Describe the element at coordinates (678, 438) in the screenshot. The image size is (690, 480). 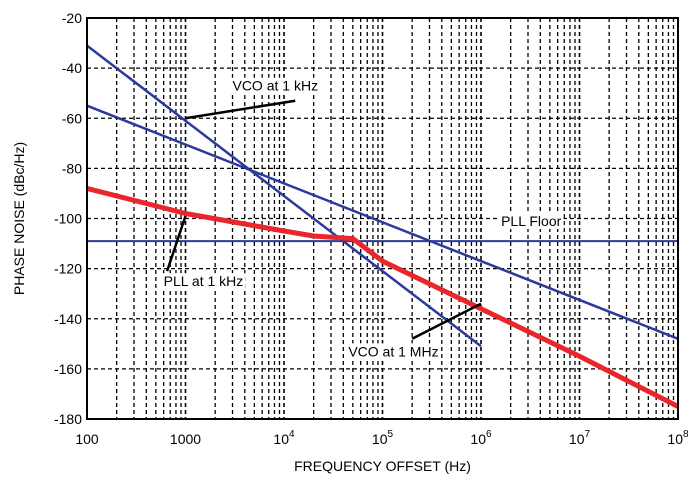
I see `x-tick-label: 10⁸` at that location.